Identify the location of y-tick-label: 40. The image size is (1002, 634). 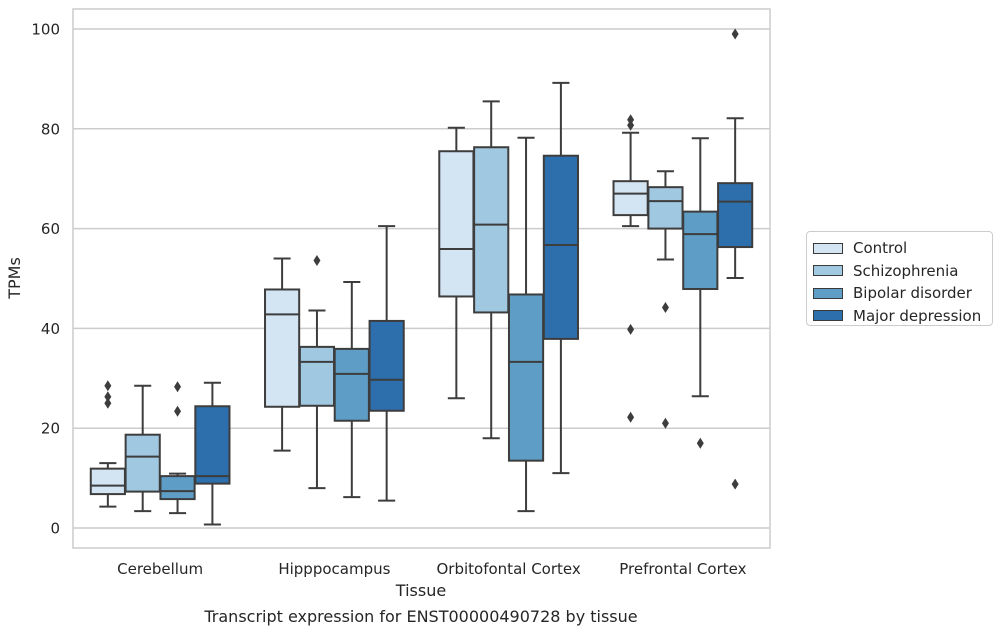
(50, 329).